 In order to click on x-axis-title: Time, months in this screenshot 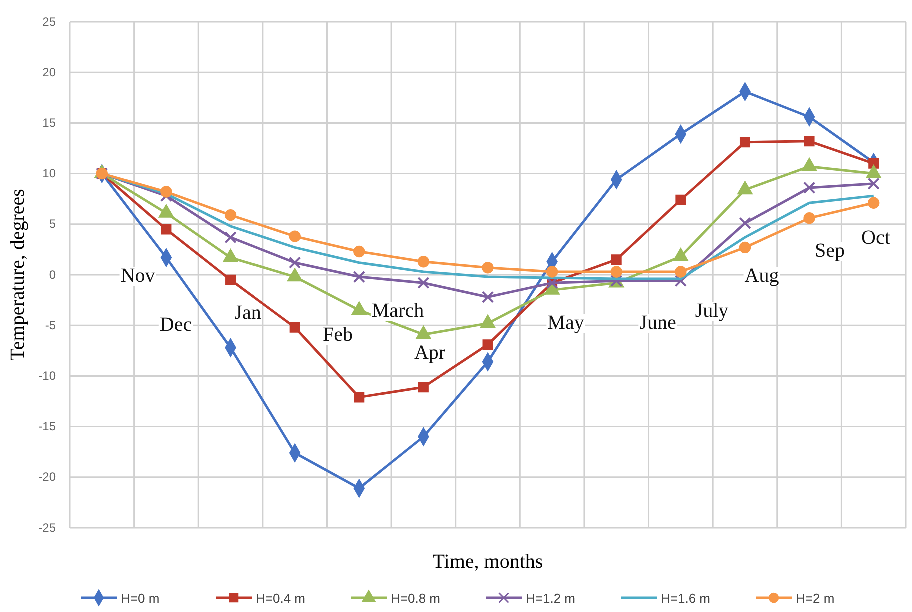, I will do `click(488, 562)`.